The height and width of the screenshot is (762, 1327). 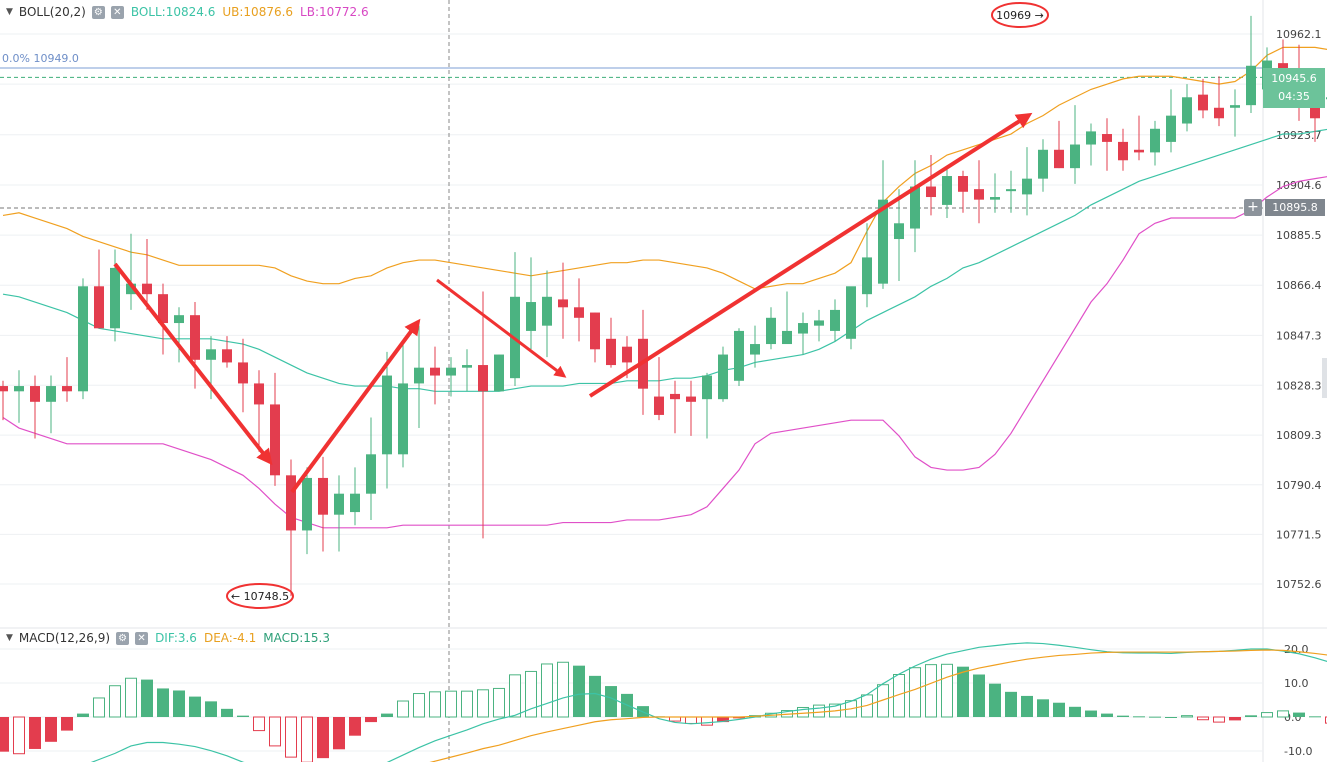 I want to click on last-price-badge: 10945.6 04:35, so click(x=1294, y=88).